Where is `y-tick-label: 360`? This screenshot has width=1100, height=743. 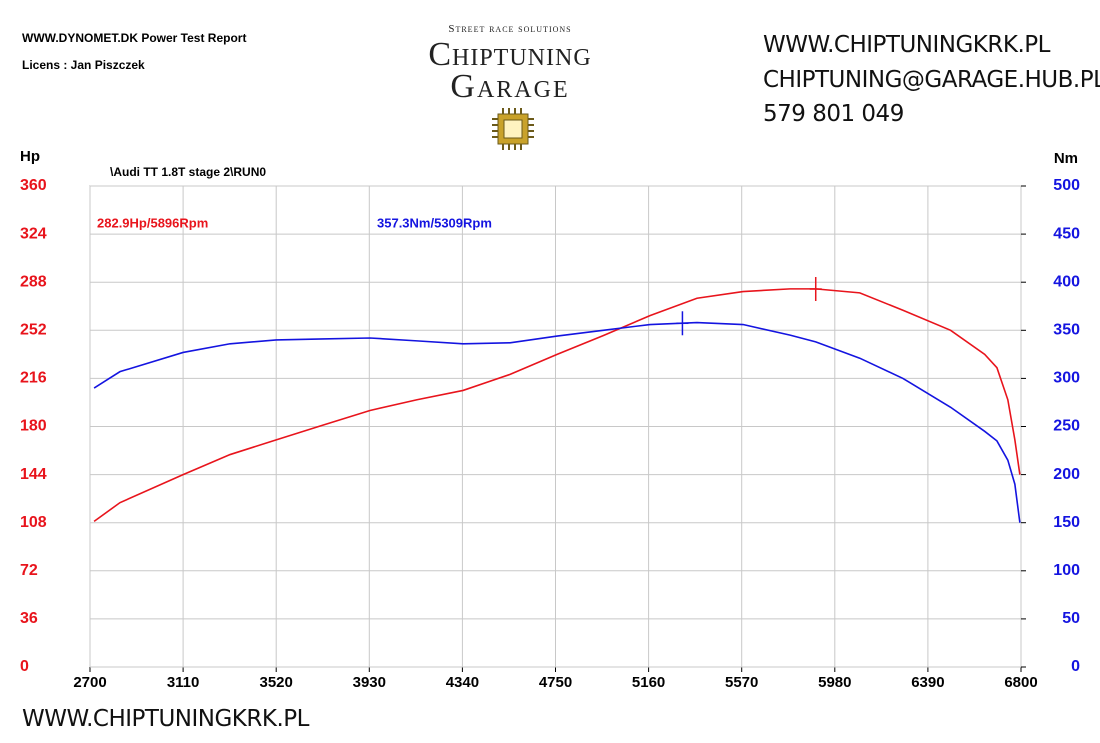
y-tick-label: 360 is located at coordinates (33, 185).